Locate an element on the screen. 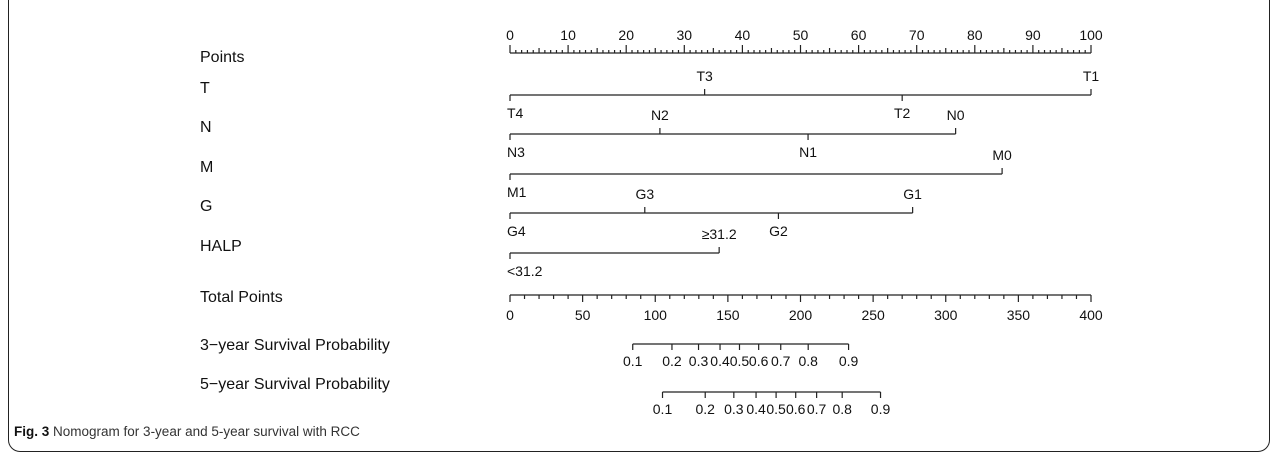 This screenshot has height=459, width=1281. level-label: T1 is located at coordinates (1091, 76).